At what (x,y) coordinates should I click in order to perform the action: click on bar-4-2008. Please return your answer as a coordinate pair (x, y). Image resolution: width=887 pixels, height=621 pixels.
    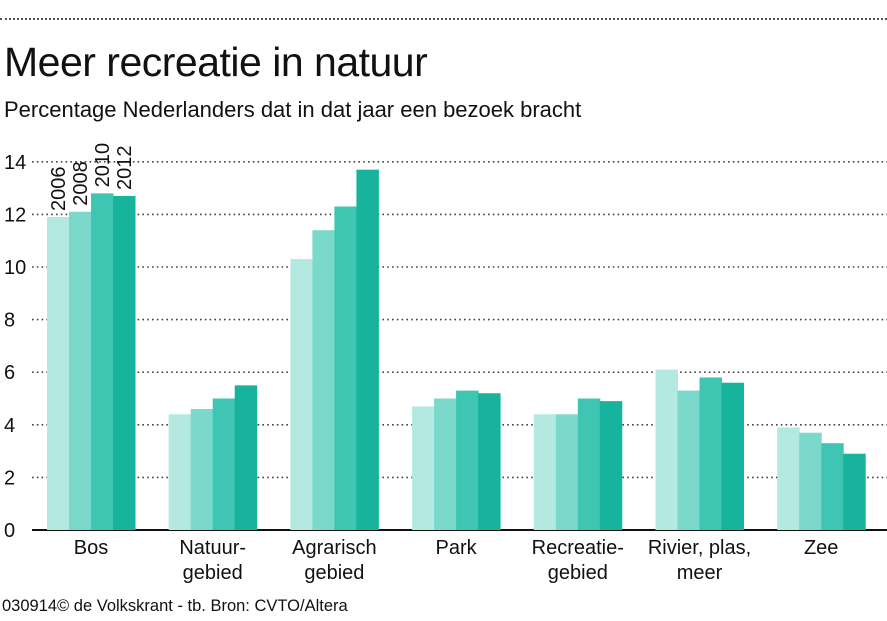
    Looking at the image, I should click on (567, 472).